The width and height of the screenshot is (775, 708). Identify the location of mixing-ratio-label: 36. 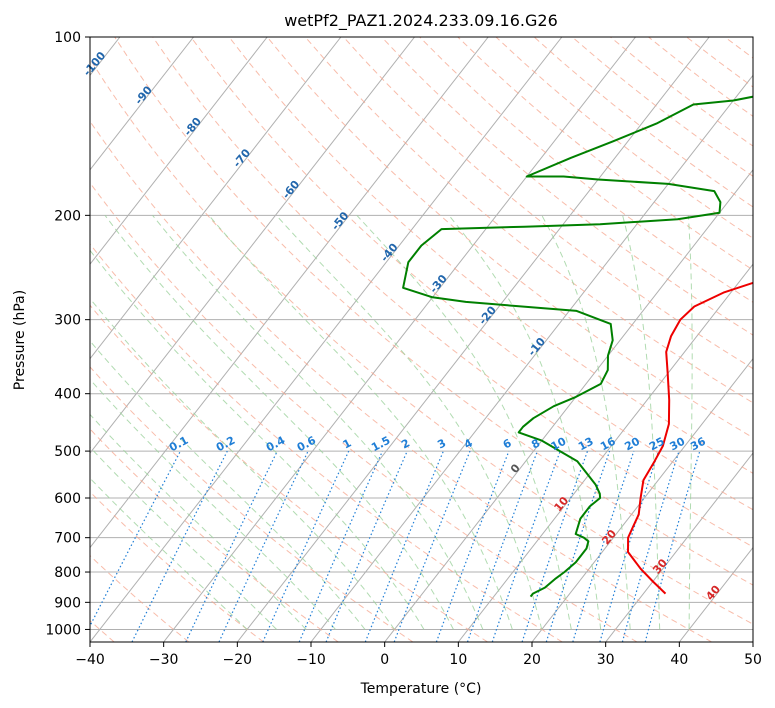
(698, 444).